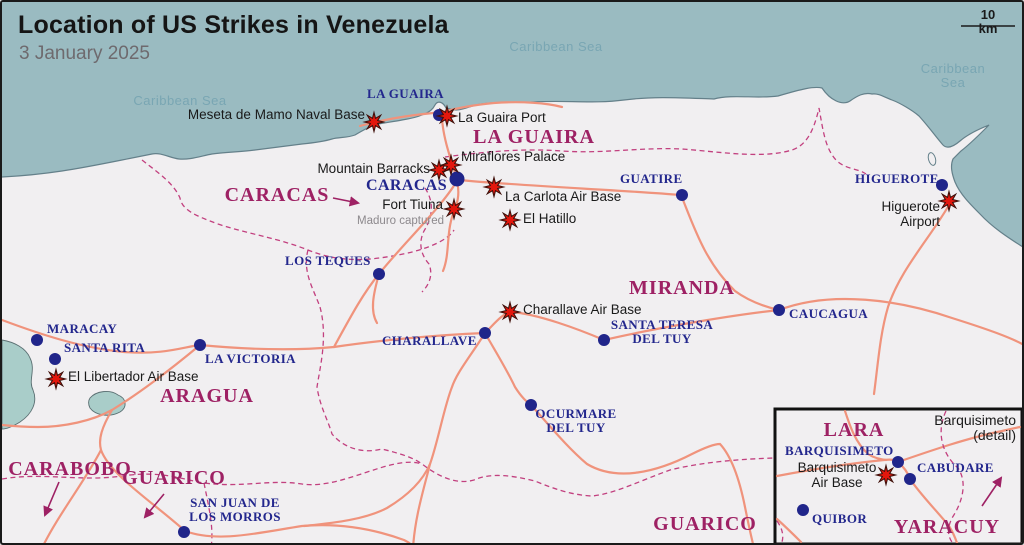  I want to click on city-dot-santa-rita, so click(55, 359).